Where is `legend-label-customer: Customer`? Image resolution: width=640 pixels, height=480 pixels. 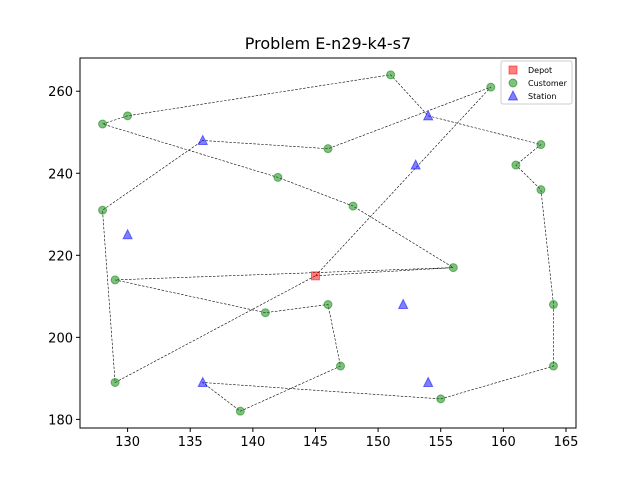 legend-label-customer: Customer is located at coordinates (548, 83).